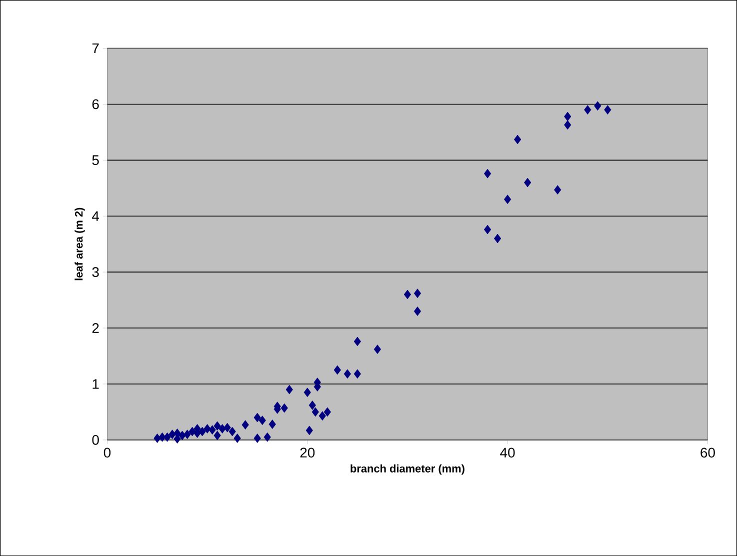 The width and height of the screenshot is (737, 556). What do you see at coordinates (507, 453) in the screenshot?
I see `x-tick-label: 40` at bounding box center [507, 453].